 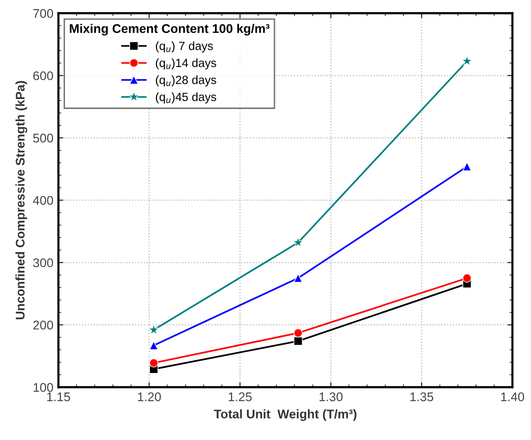 What do you see at coordinates (43, 138) in the screenshot?
I see `y-tick-label: 500` at bounding box center [43, 138].